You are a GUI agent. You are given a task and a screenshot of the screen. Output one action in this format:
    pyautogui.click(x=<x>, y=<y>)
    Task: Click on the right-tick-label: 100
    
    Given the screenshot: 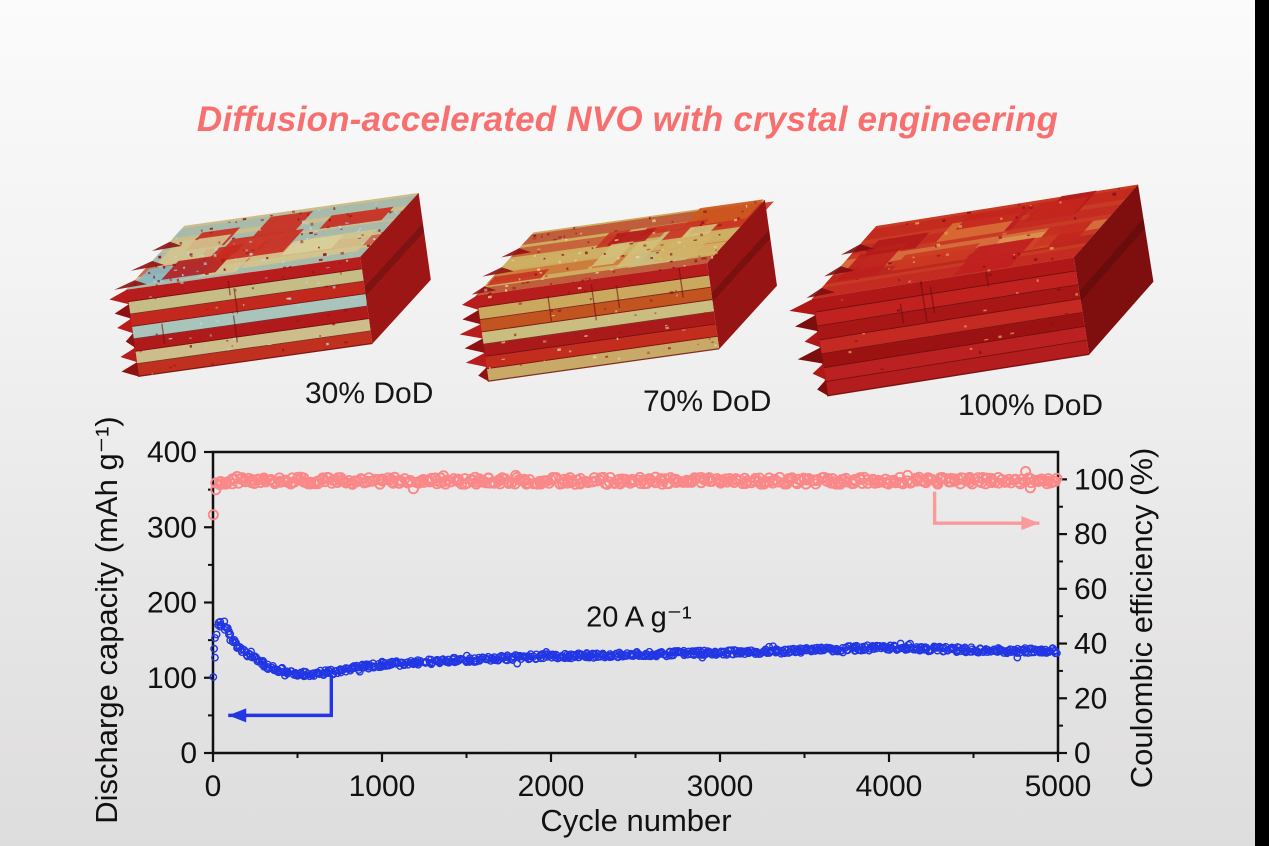 What is the action you would take?
    pyautogui.click(x=1099, y=479)
    